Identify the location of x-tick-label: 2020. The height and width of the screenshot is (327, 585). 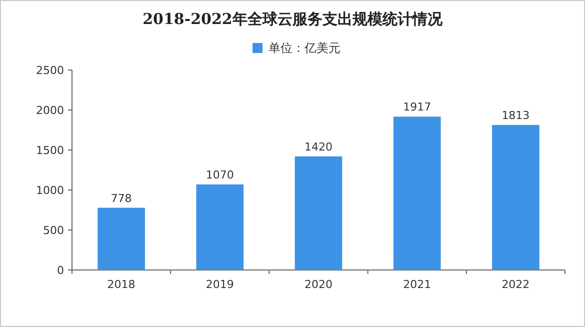
(318, 284).